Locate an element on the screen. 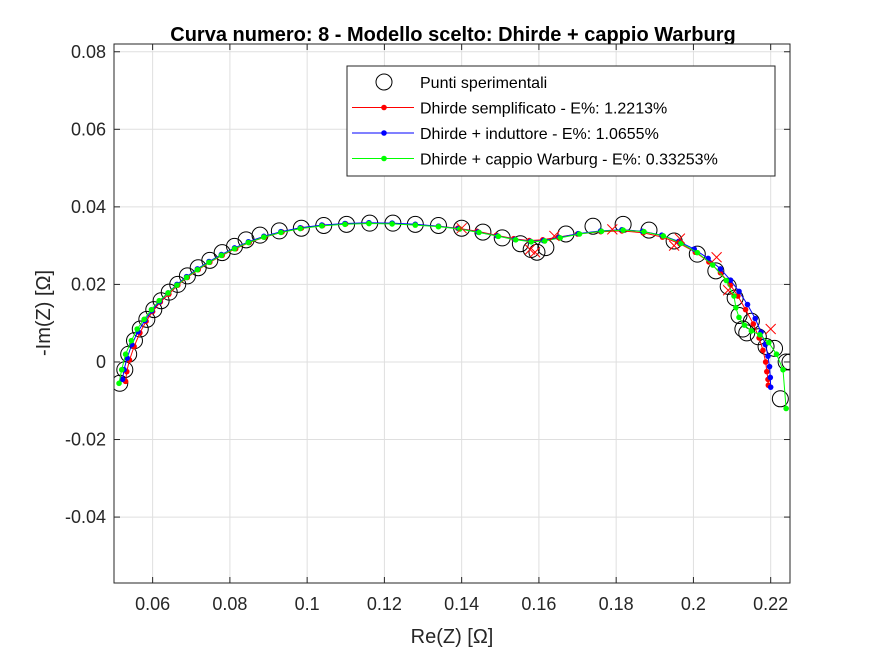 The image size is (875, 661). legend-label: Punti sperimentali is located at coordinates (483, 83).